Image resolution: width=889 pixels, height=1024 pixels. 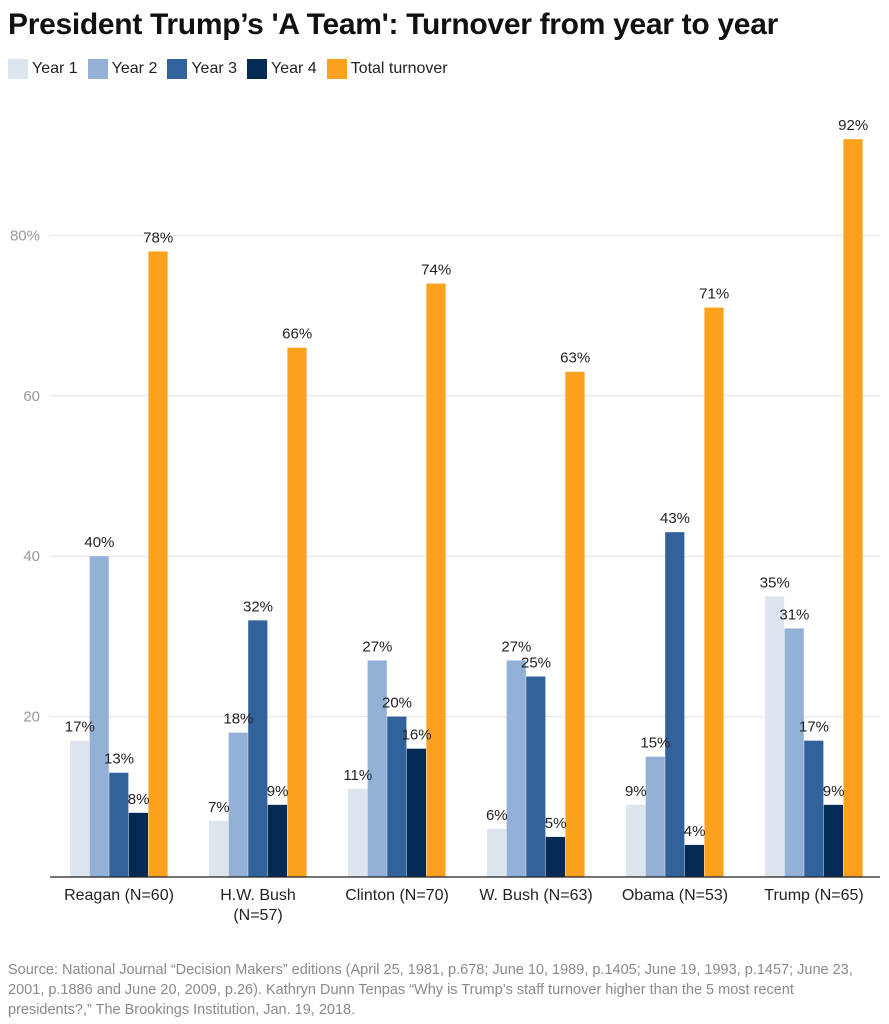 I want to click on legend-item-year-4: Year 4, so click(x=282, y=69).